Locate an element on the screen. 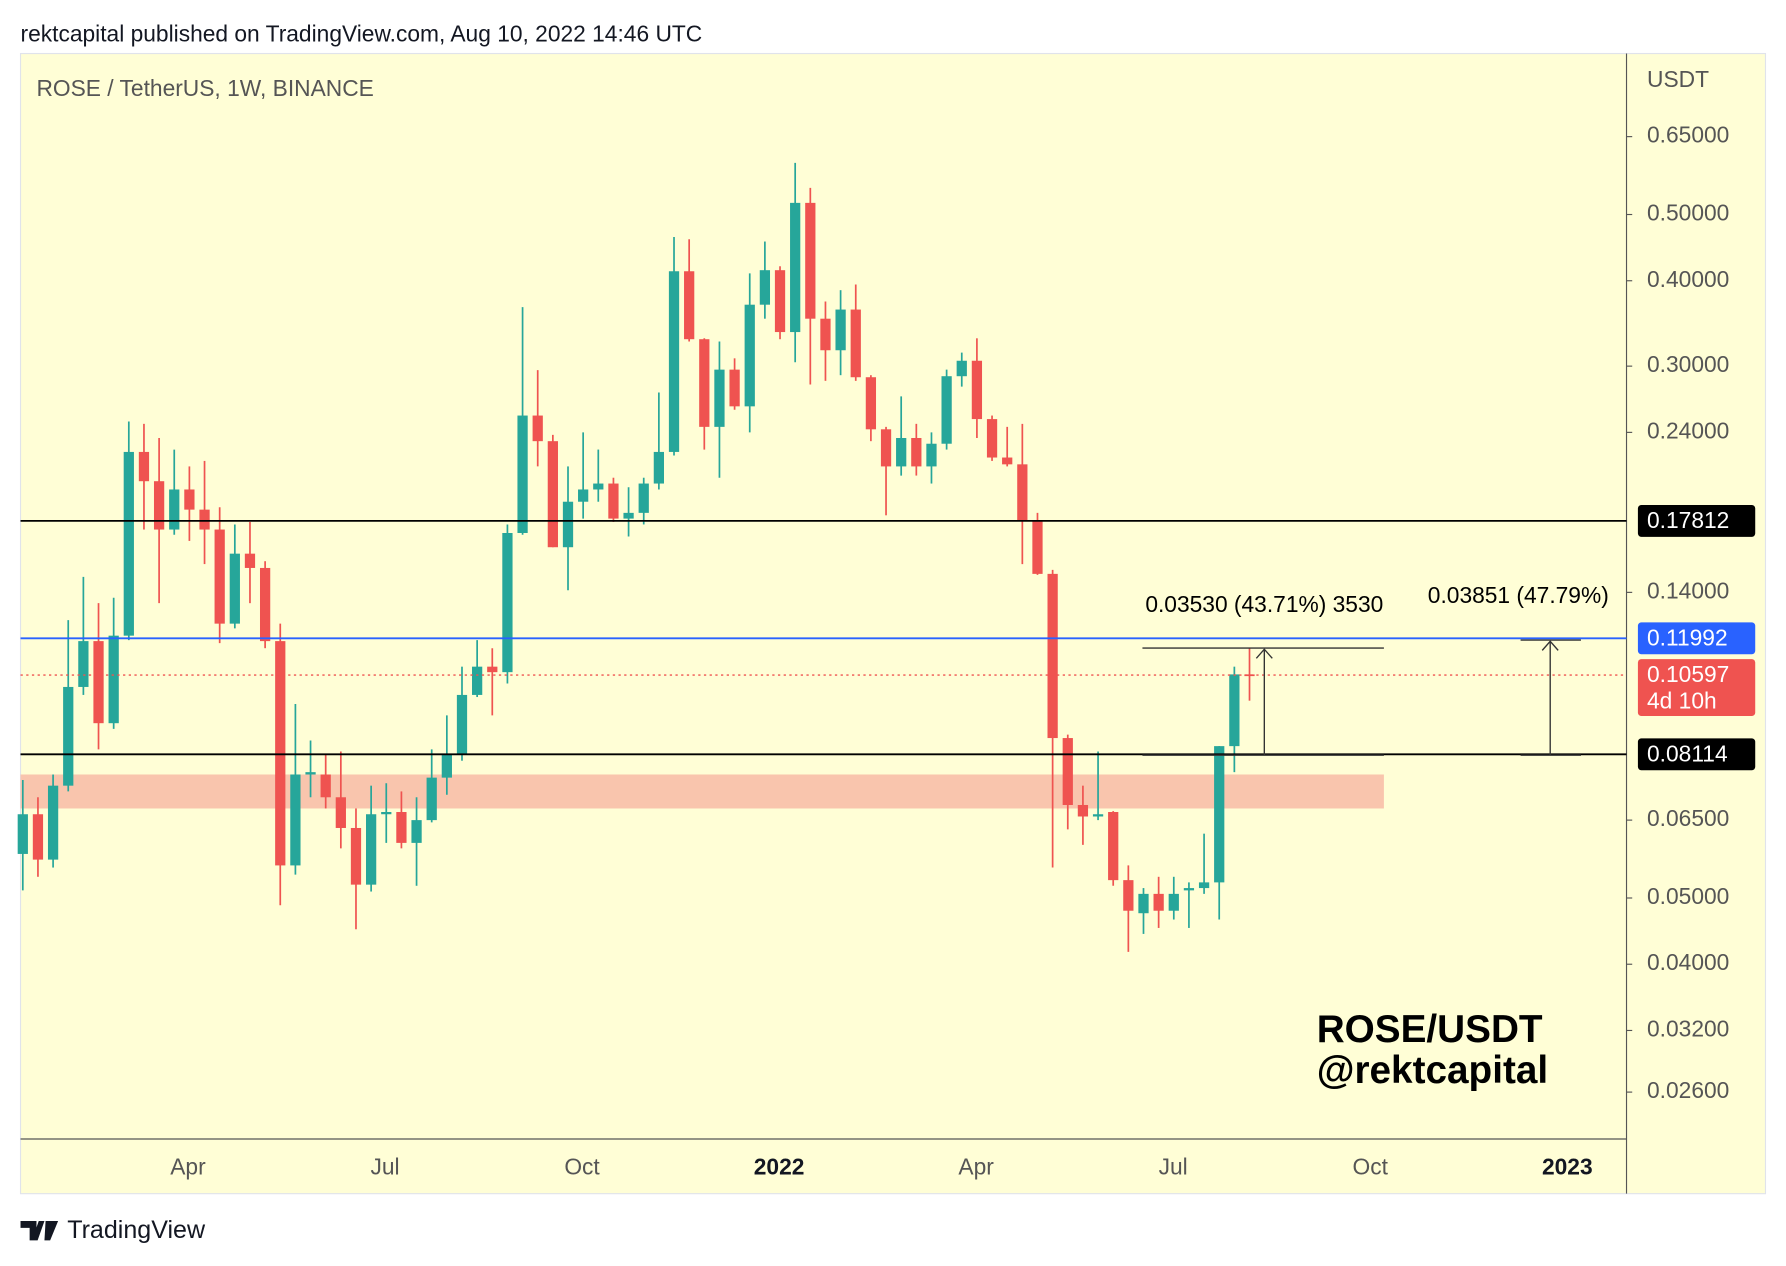 The width and height of the screenshot is (1786, 1266). x-tick-label: Apr is located at coordinates (976, 1167).